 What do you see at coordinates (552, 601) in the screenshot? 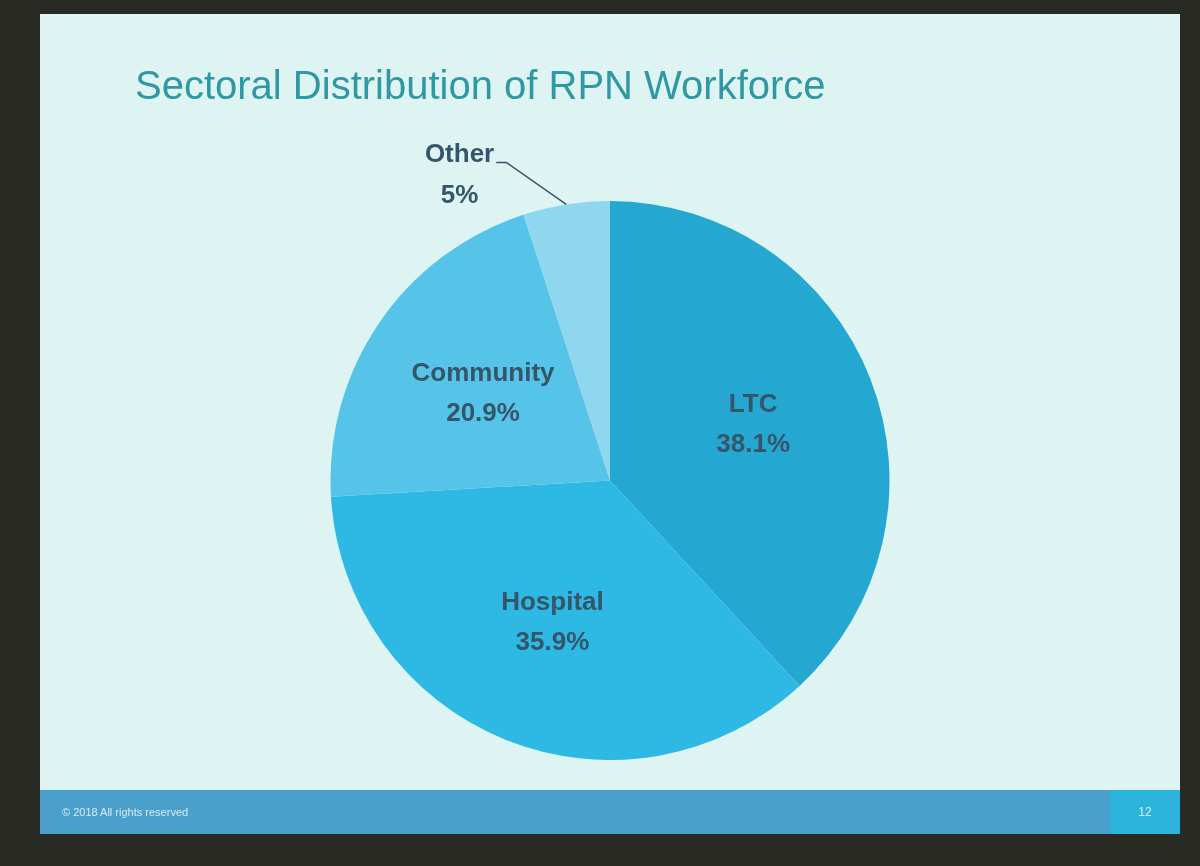
I see `slice-label: Hospital` at bounding box center [552, 601].